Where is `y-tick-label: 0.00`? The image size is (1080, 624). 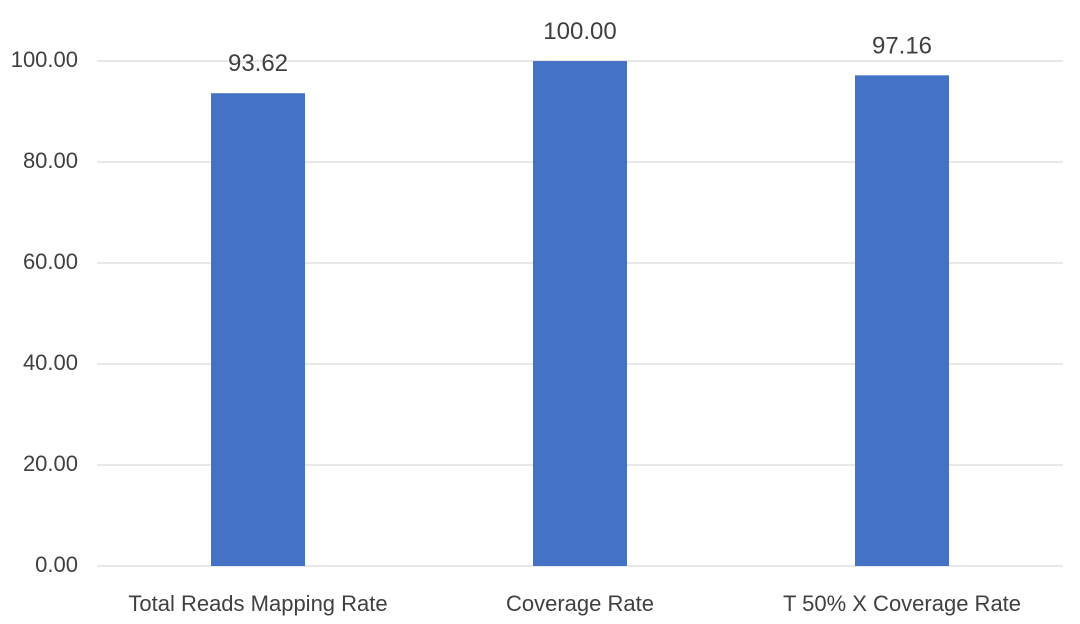
y-tick-label: 0.00 is located at coordinates (56, 564).